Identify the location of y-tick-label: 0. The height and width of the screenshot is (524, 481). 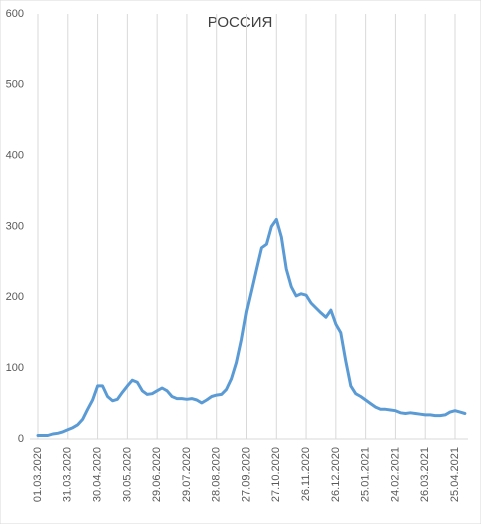
(21, 439).